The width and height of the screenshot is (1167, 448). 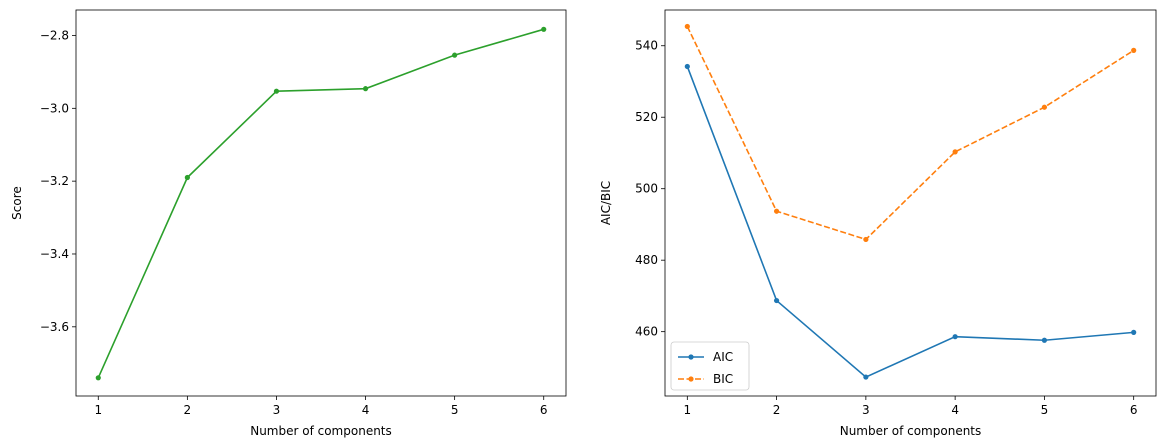 What do you see at coordinates (687, 410) in the screenshot?
I see `chart-1-x-tick-label-0: 1` at bounding box center [687, 410].